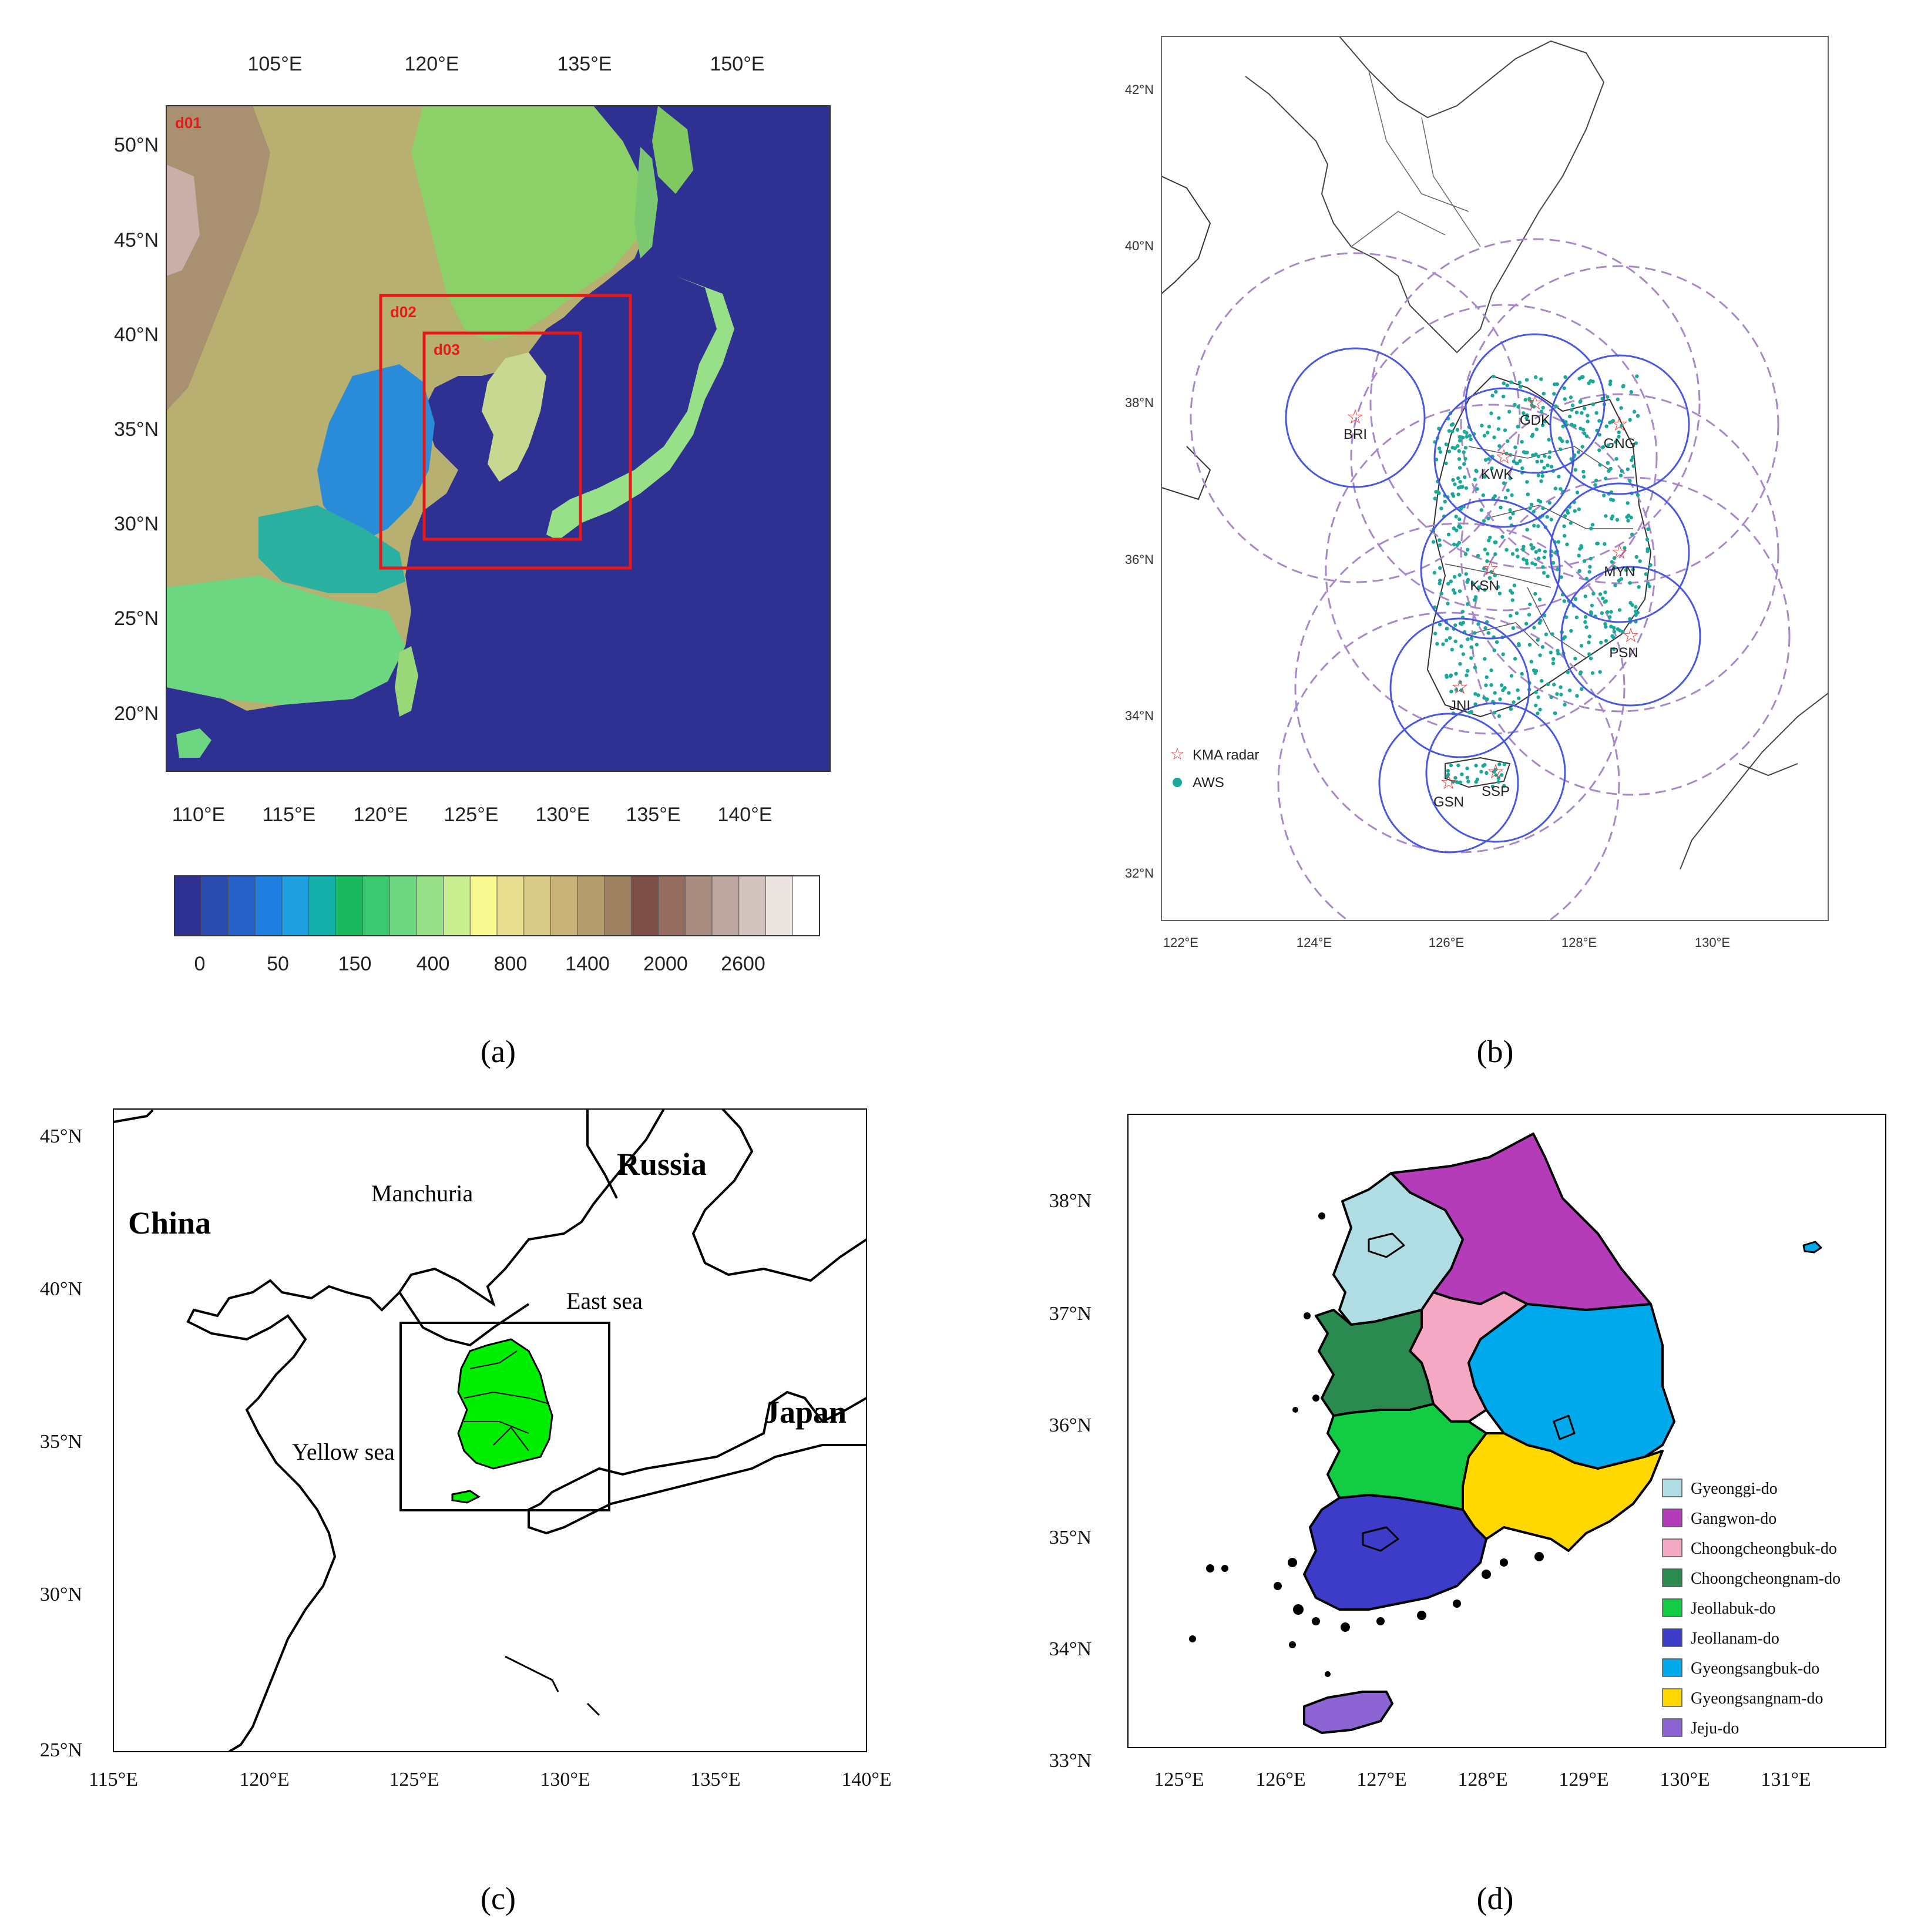  Describe the element at coordinates (136, 429) in the screenshot. I see `lat-tick: 35°N` at that location.